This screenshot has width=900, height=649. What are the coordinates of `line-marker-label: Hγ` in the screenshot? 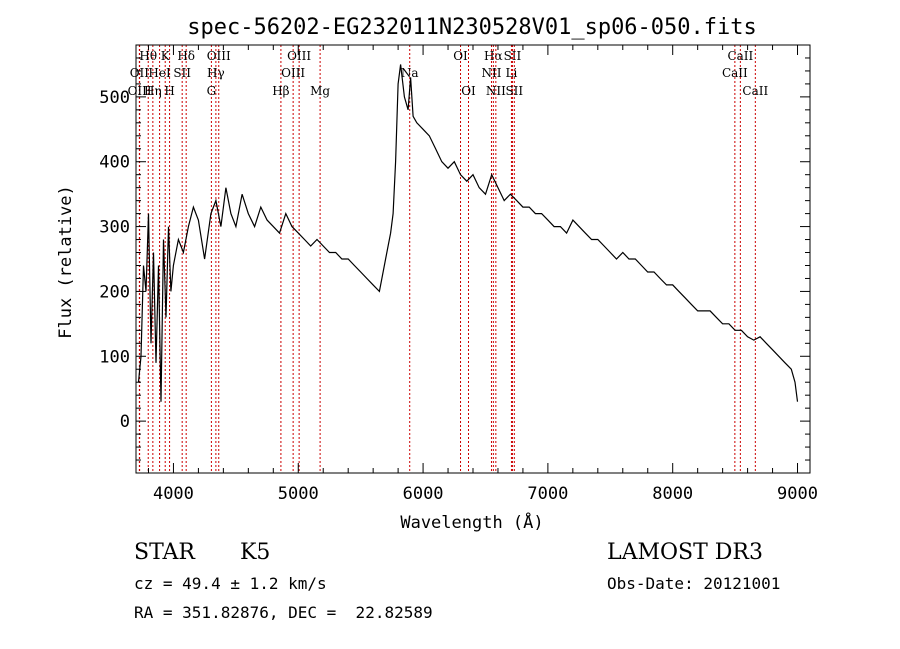 It's located at (216, 73).